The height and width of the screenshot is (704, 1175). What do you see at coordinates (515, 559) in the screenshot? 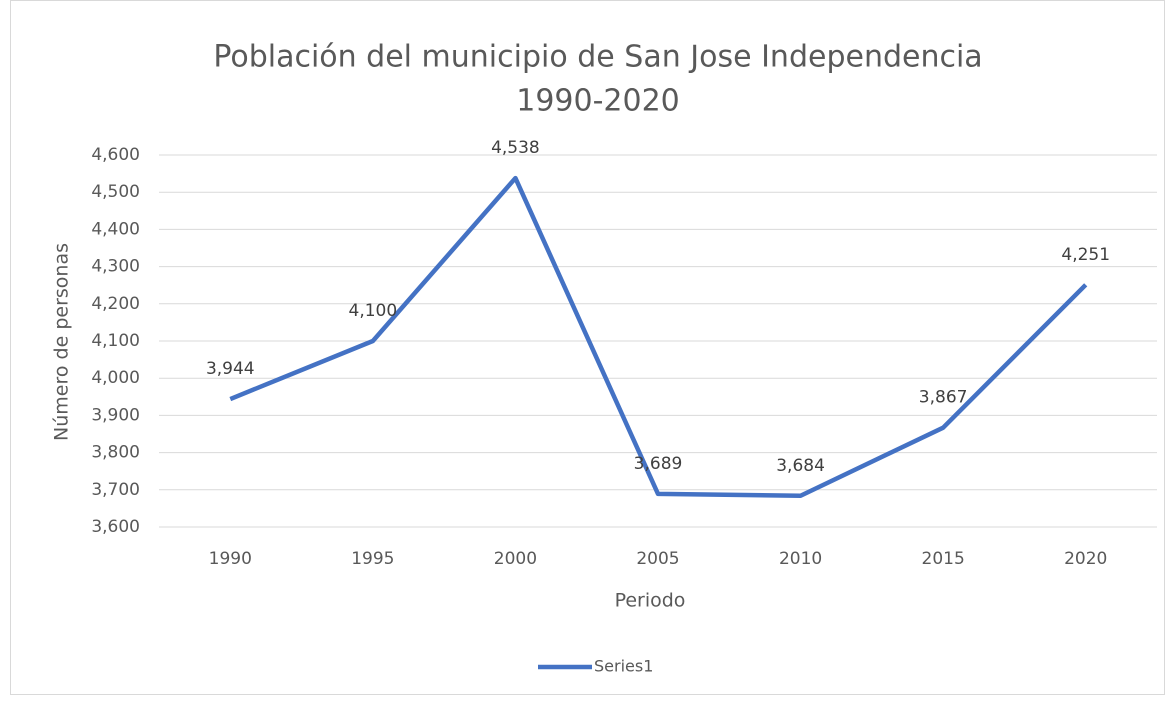
I see `x-tick-label: 2000` at bounding box center [515, 559].